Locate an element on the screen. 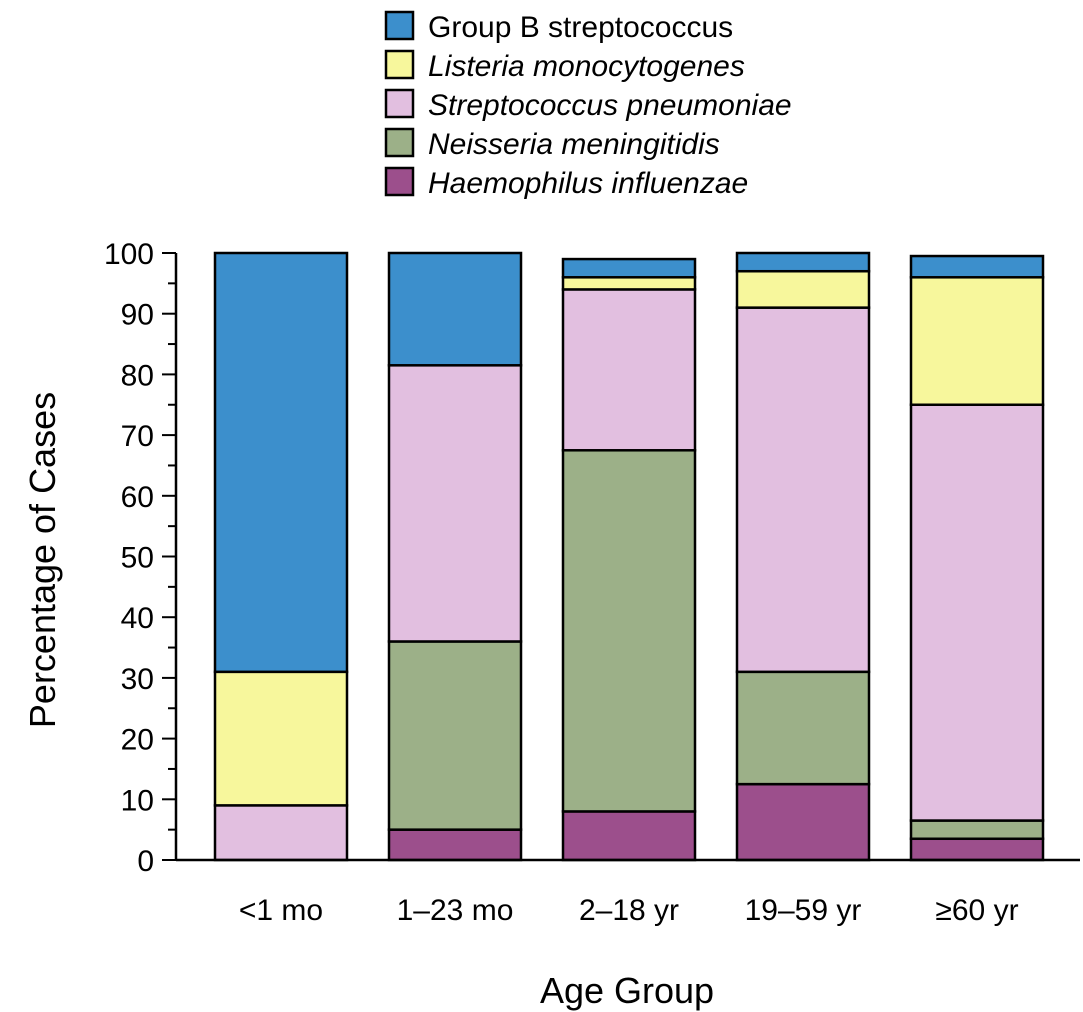 The width and height of the screenshot is (1083, 1012). legend-item: Haemophilus influenzae is located at coordinates (566, 183).